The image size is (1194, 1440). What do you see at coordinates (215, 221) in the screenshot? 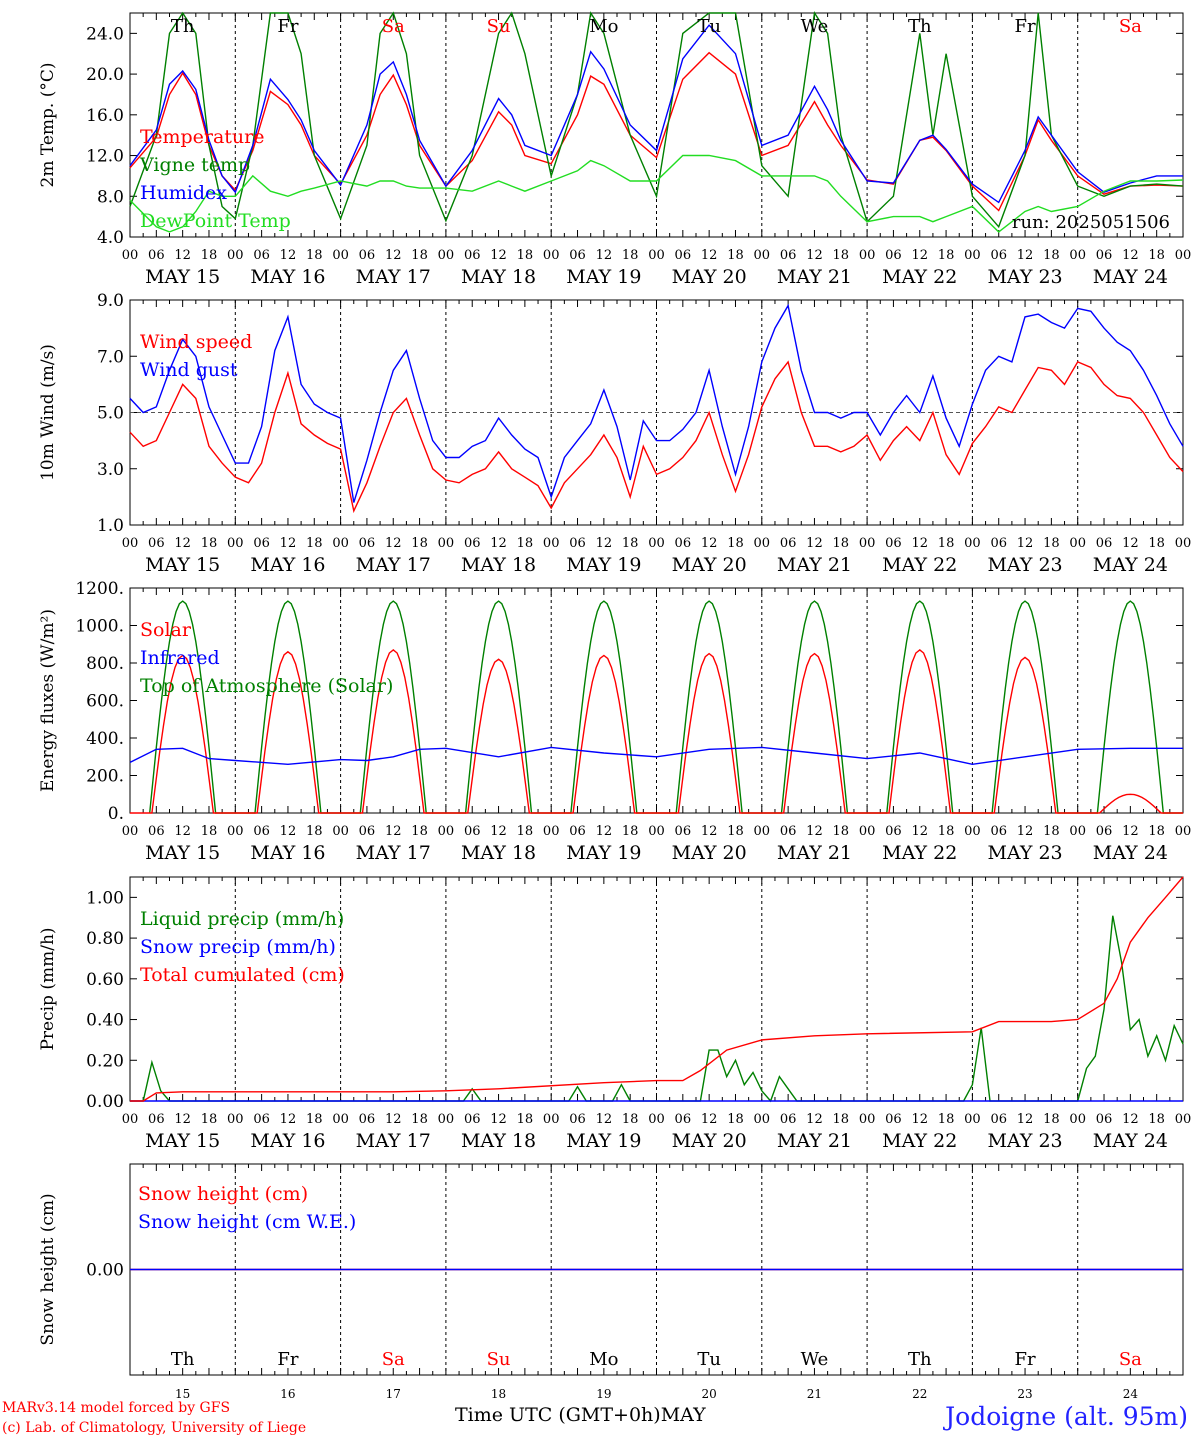
I see `legend-entry: DewPoint Temp` at bounding box center [215, 221].